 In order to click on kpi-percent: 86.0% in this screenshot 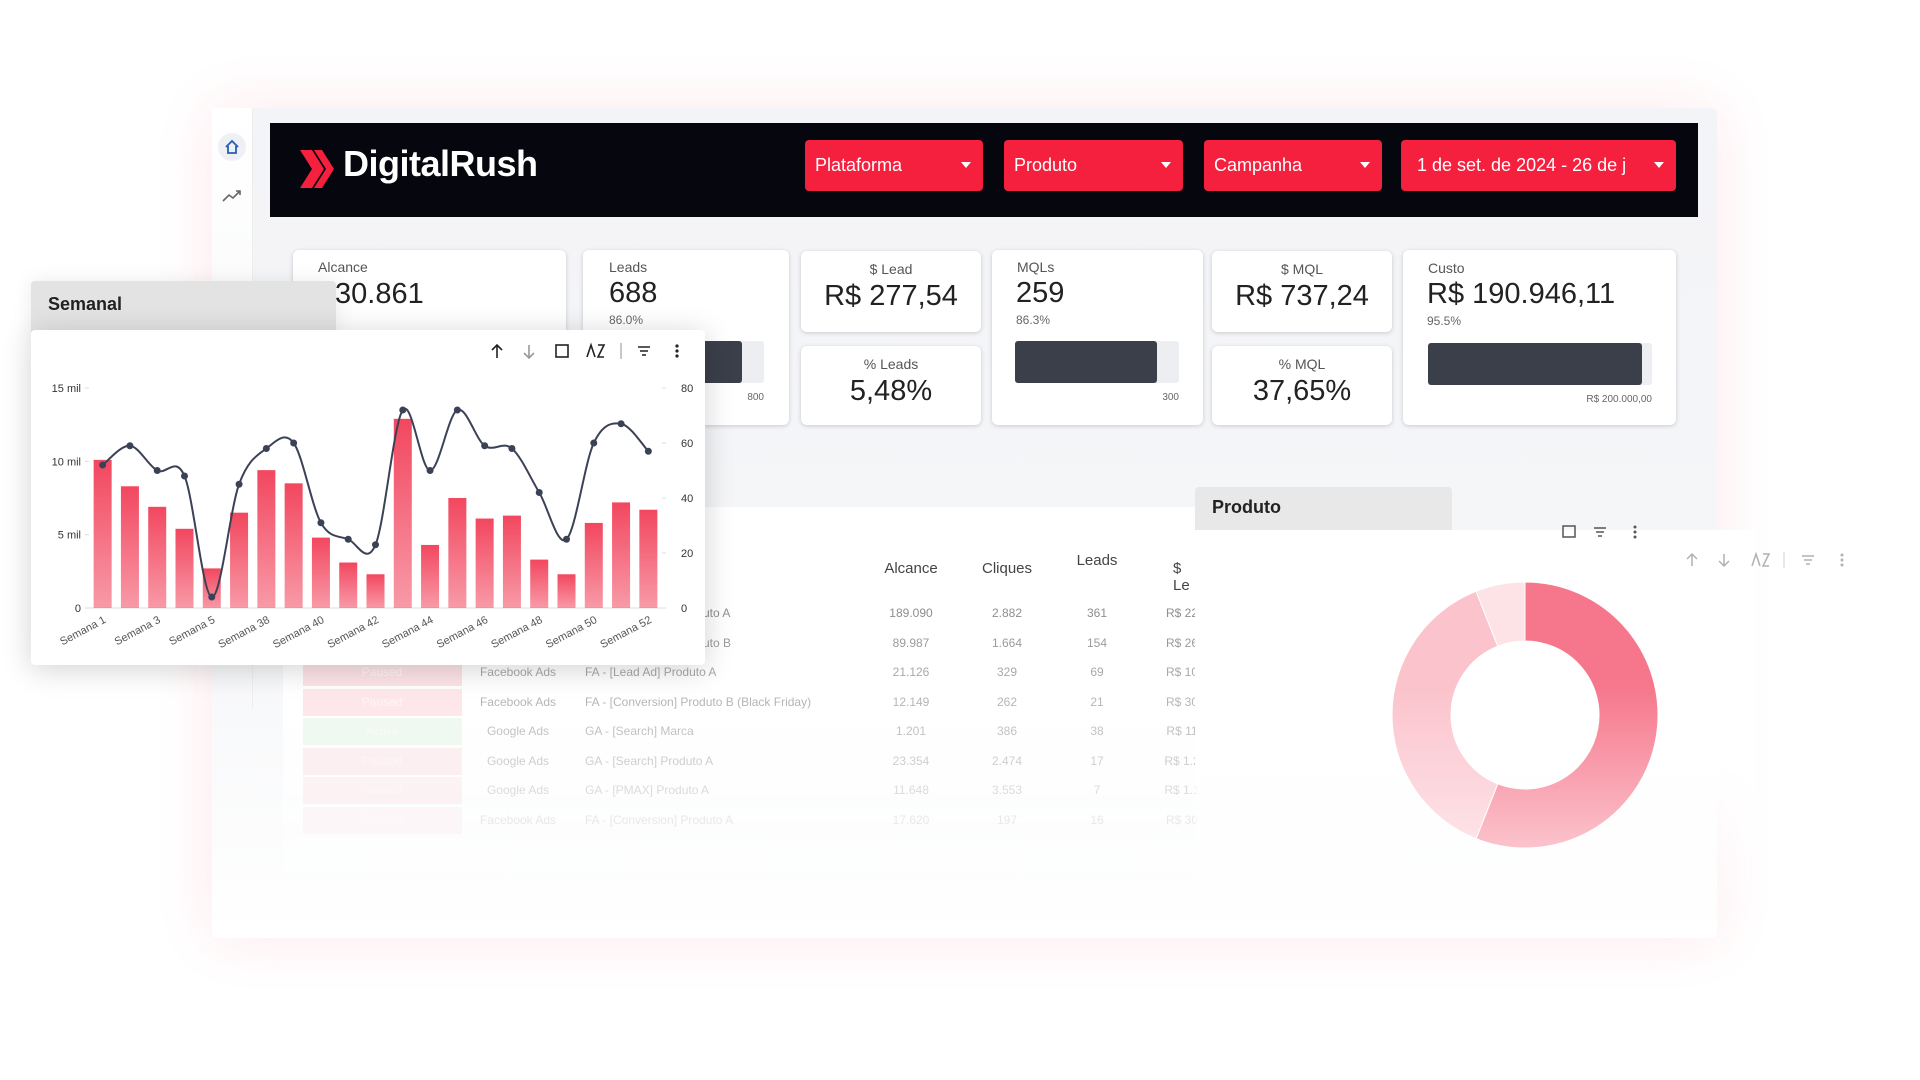, I will do `click(626, 320)`.